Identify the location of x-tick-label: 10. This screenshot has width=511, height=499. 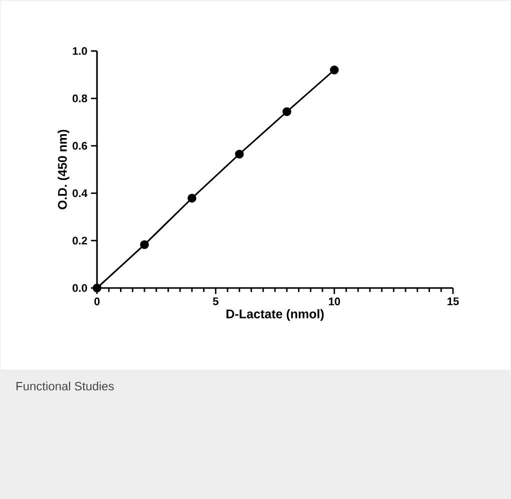
(334, 302).